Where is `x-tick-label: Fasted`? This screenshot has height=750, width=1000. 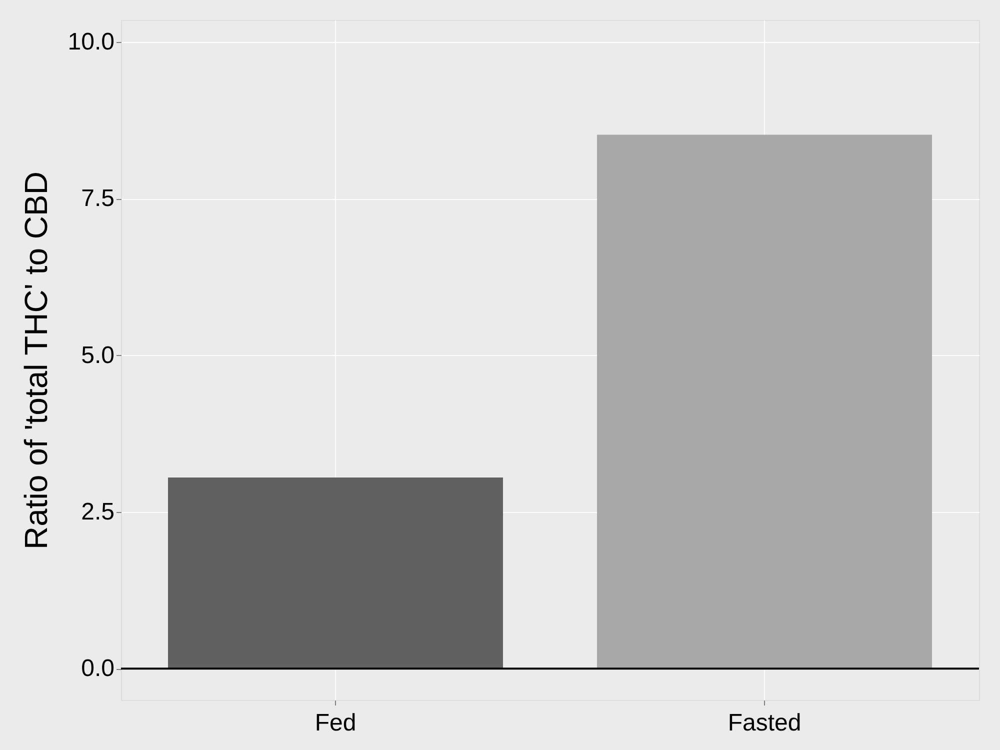 x-tick-label: Fasted is located at coordinates (765, 723).